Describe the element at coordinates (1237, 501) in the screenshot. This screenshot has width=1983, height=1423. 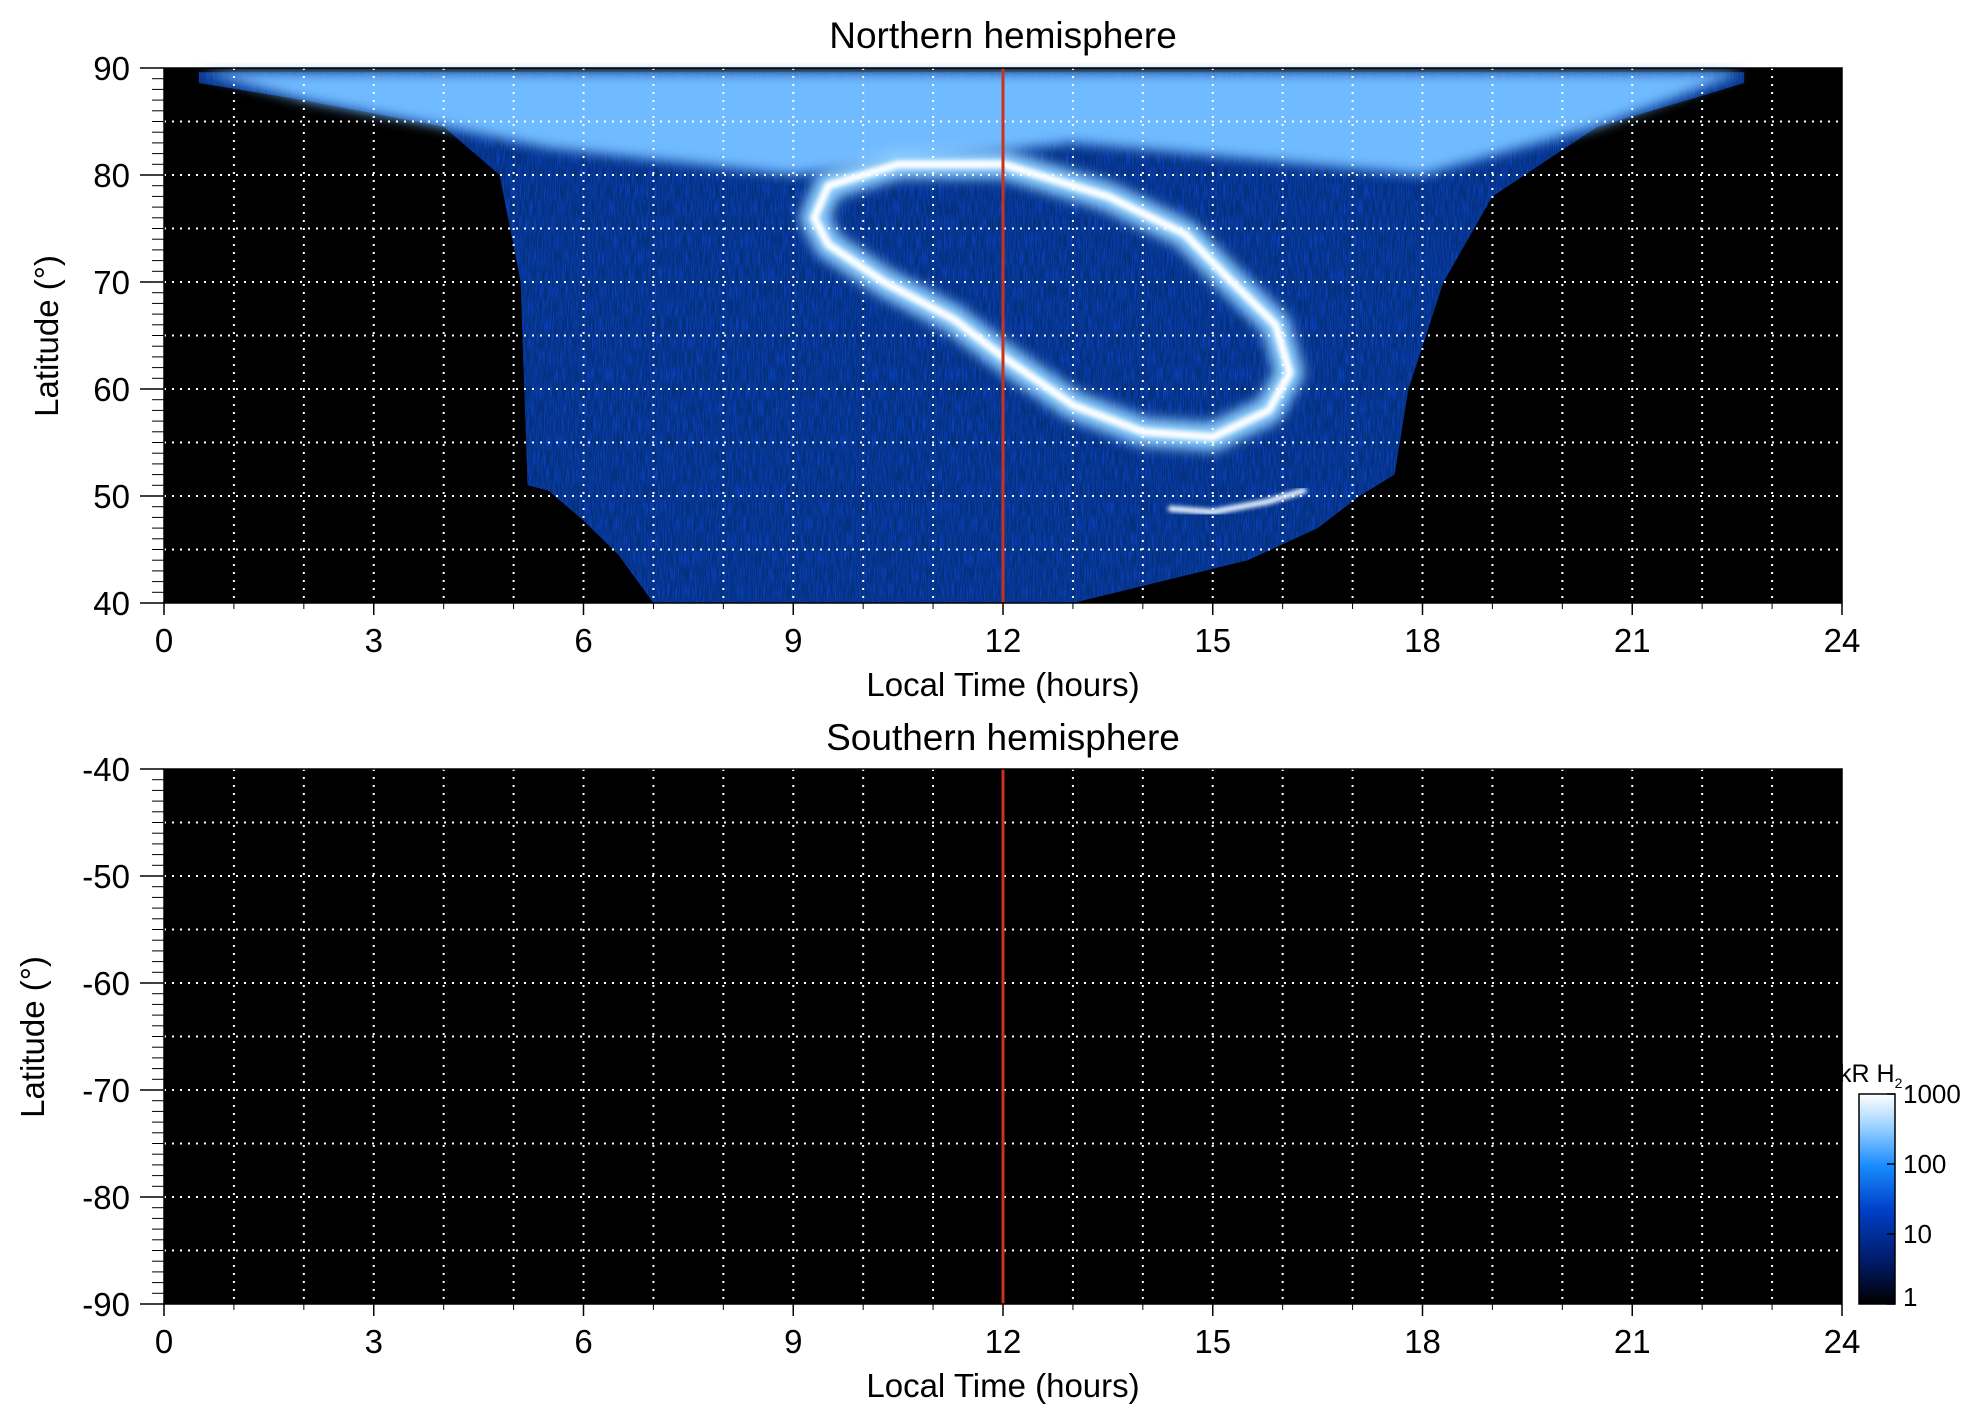
I see `secondary-arc` at that location.